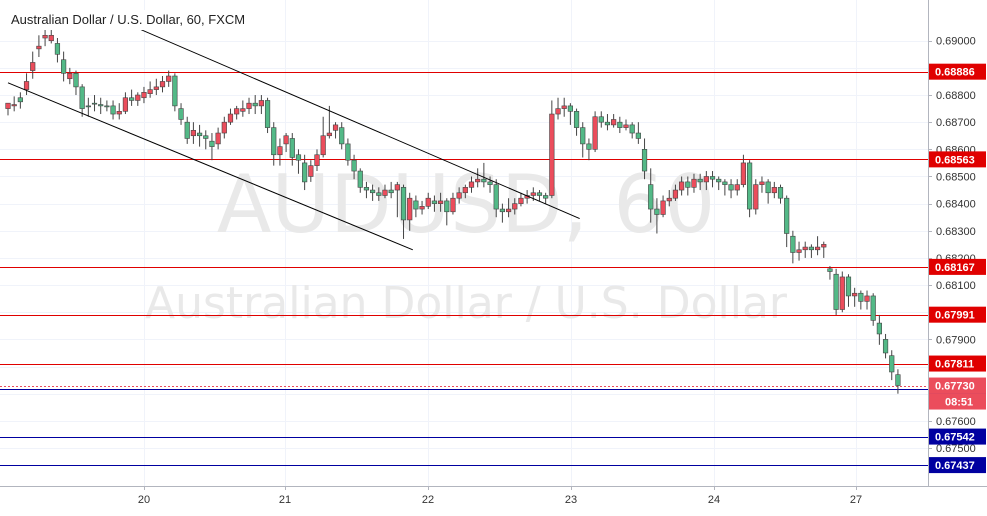 Image resolution: width=987 pixels, height=516 pixels. I want to click on countdown-badge-label: 08:51, so click(959, 403).